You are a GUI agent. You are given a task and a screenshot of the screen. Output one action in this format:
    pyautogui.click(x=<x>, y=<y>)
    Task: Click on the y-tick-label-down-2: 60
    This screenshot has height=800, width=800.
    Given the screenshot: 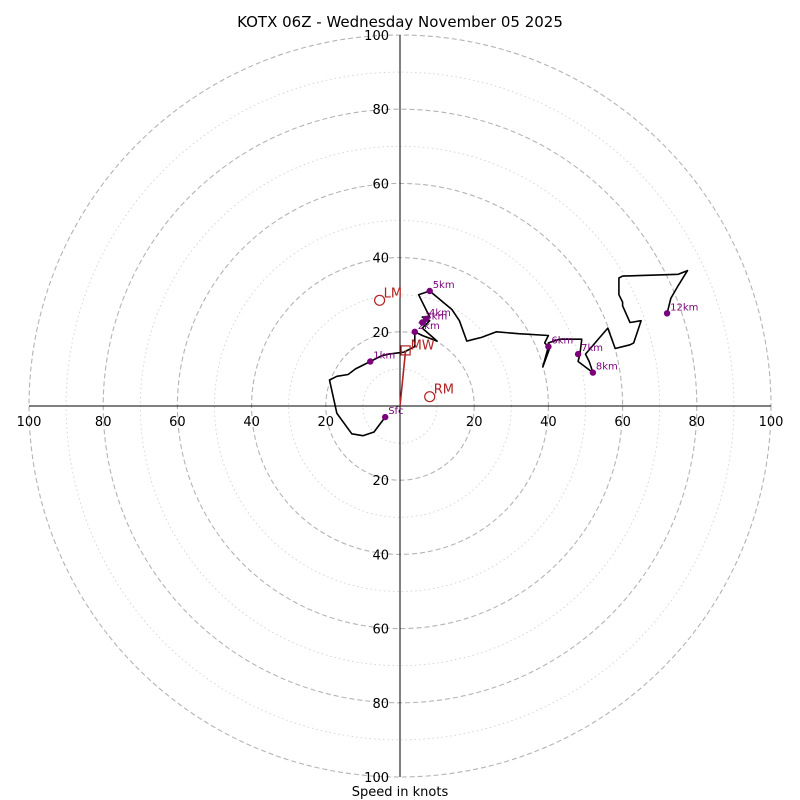 What is the action you would take?
    pyautogui.click(x=380, y=630)
    